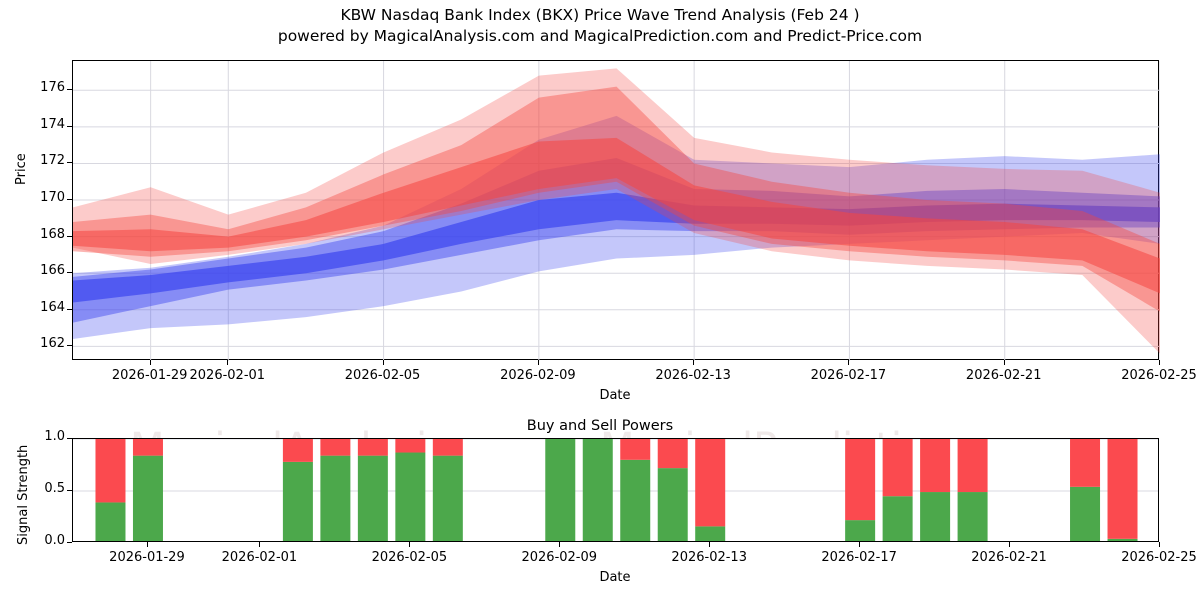 The width and height of the screenshot is (1200, 600). I want to click on price-y-tick-label: 170, so click(52, 198).